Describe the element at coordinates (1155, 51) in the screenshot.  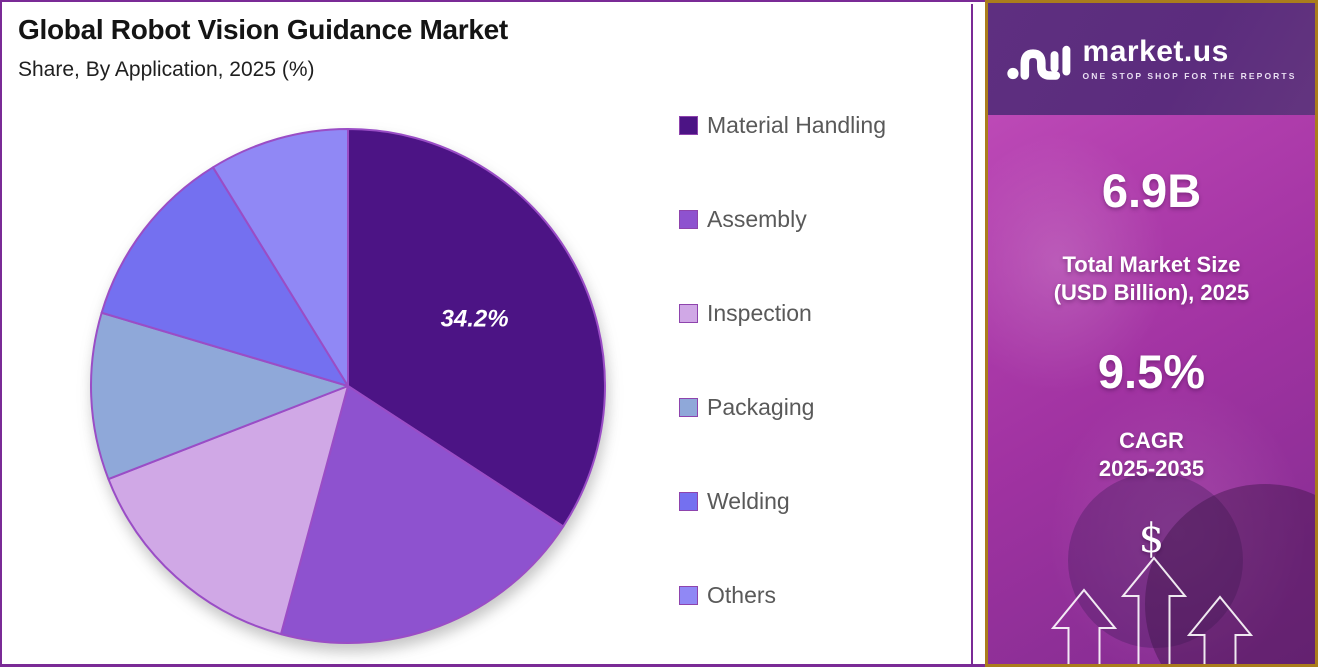
I see `brand-name: market.us` at that location.